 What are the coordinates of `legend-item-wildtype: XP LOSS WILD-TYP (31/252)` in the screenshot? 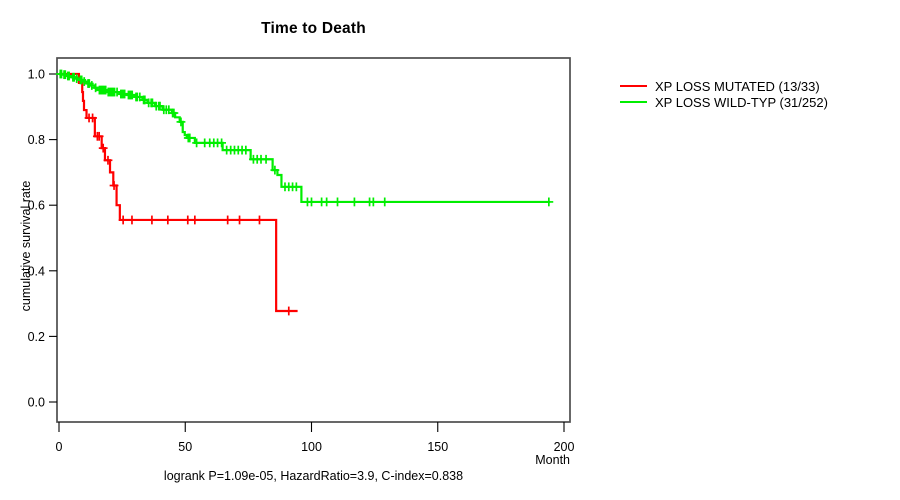 It's located at (724, 102).